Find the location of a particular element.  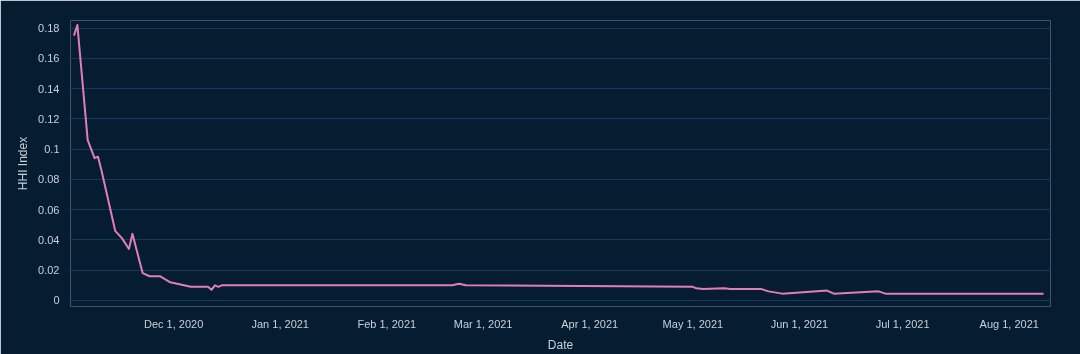

y-tick-label: 0.14 is located at coordinates (49, 88).